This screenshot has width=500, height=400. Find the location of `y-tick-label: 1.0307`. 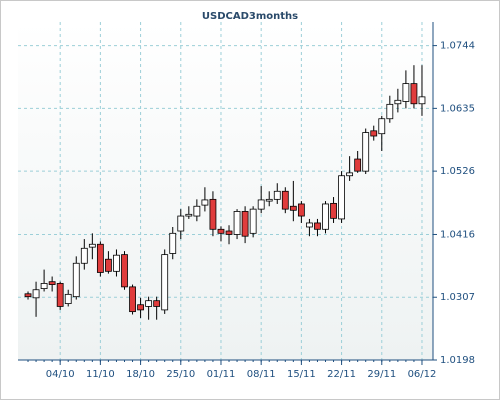

y-tick-label: 1.0307 is located at coordinates (457, 297).